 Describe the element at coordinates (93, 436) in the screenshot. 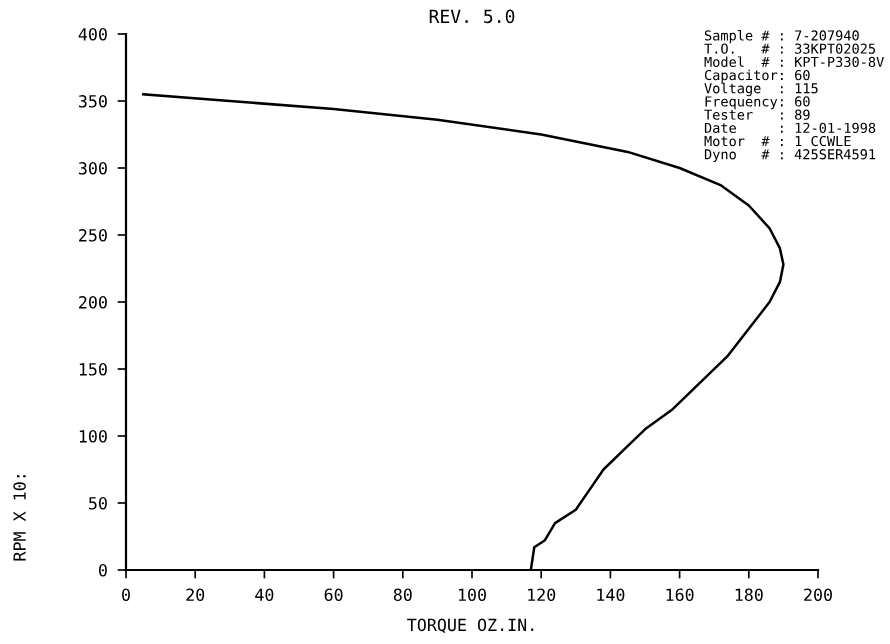

I see `y-tick-label: 100` at that location.